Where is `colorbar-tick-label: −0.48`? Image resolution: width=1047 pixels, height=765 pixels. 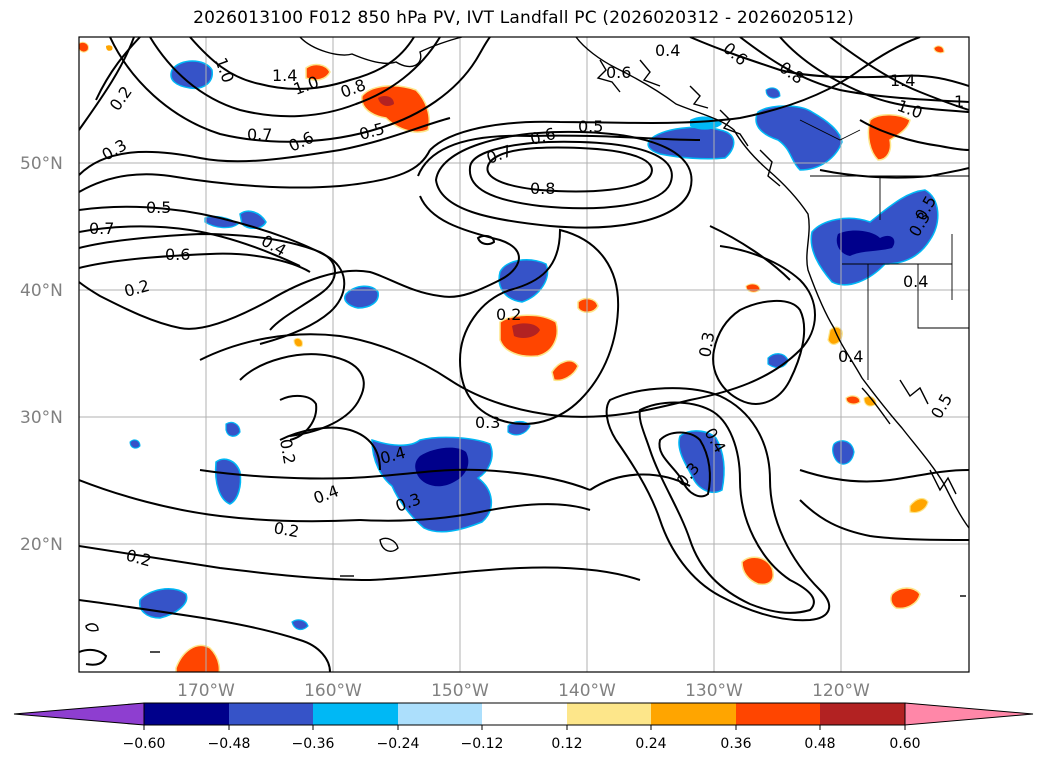
colorbar-tick-label: −0.48 is located at coordinates (229, 744).